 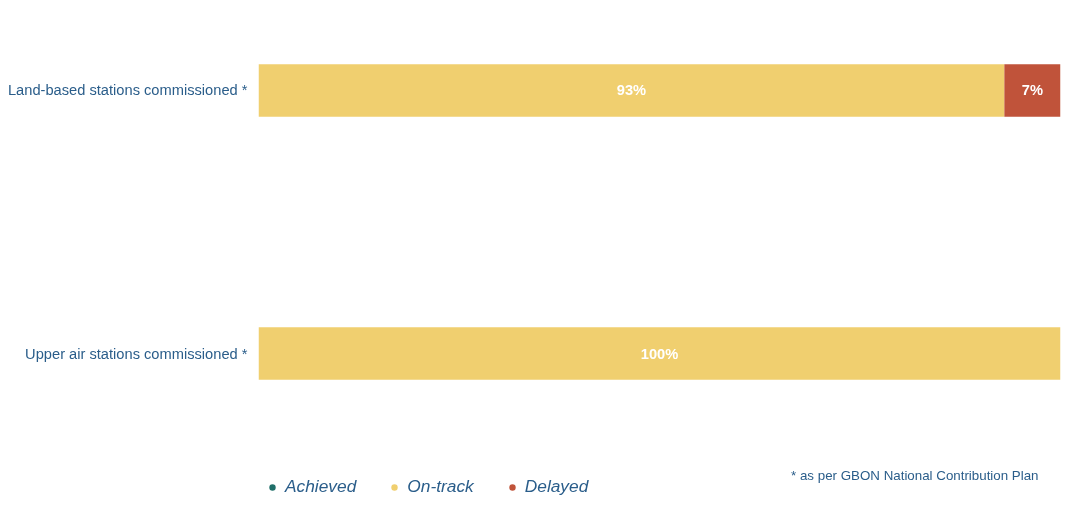 What do you see at coordinates (127, 90) in the screenshot?
I see `y-tick-label: Land-based stations commissioned *` at bounding box center [127, 90].